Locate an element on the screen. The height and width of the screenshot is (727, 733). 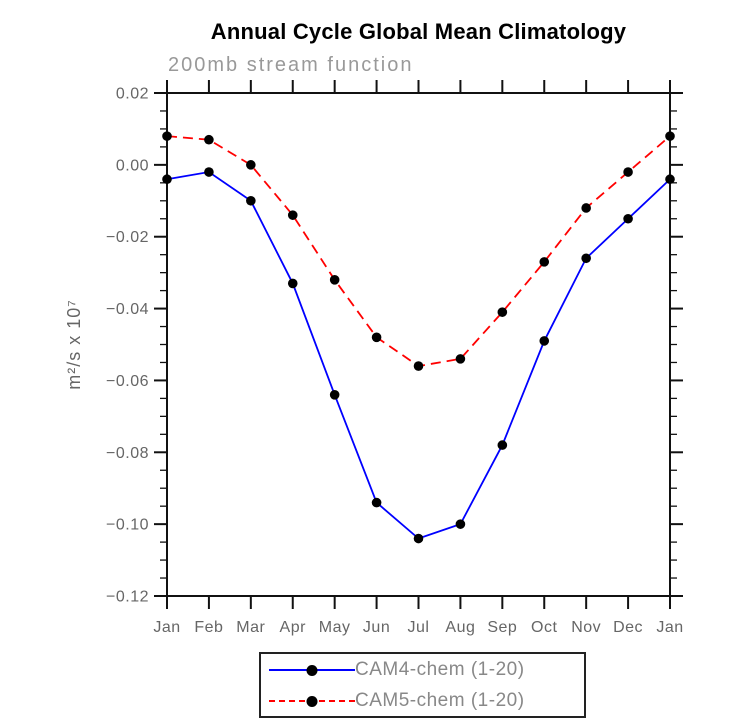
x-tick-label: Sep is located at coordinates (502, 627).